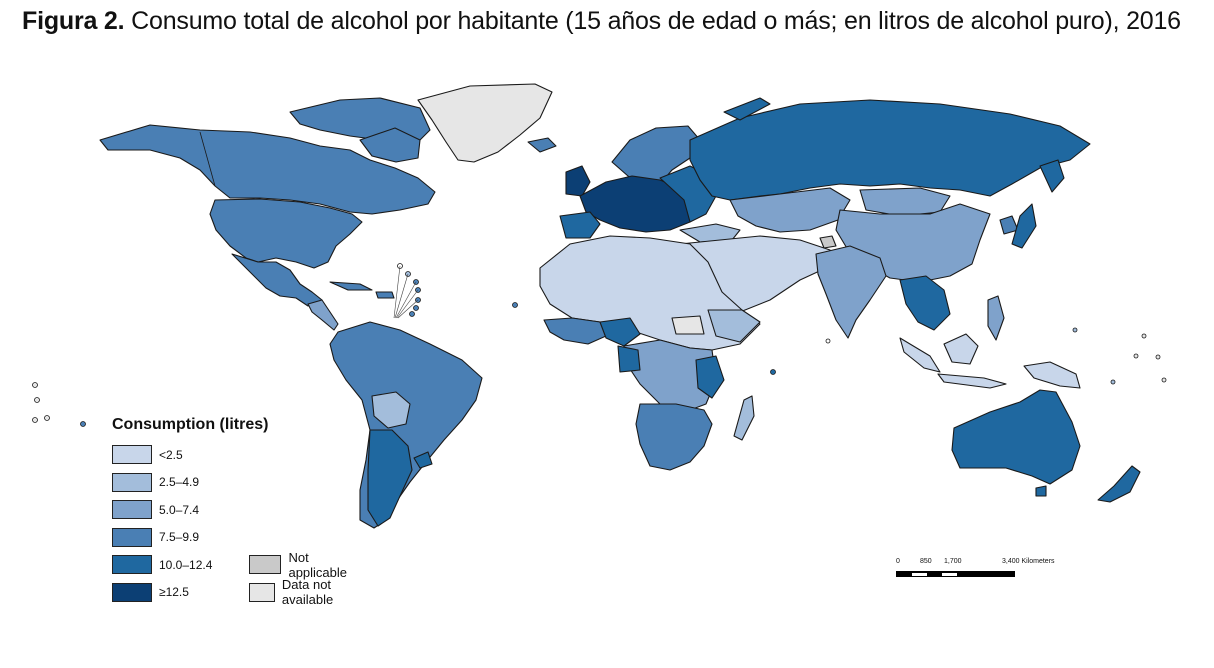  What do you see at coordinates (318, 564) in the screenshot?
I see `legend-label: Not applicable` at bounding box center [318, 564].